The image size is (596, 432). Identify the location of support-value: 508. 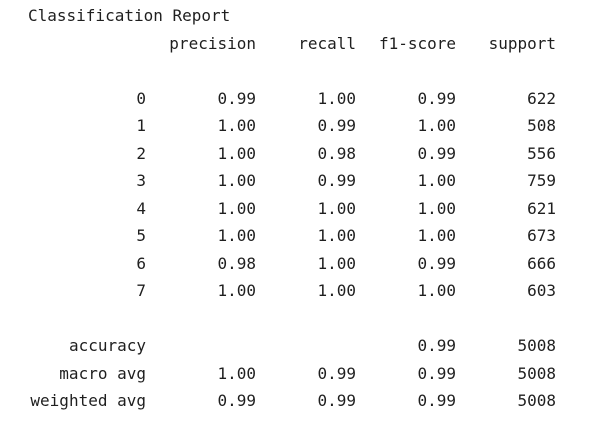
(541, 125).